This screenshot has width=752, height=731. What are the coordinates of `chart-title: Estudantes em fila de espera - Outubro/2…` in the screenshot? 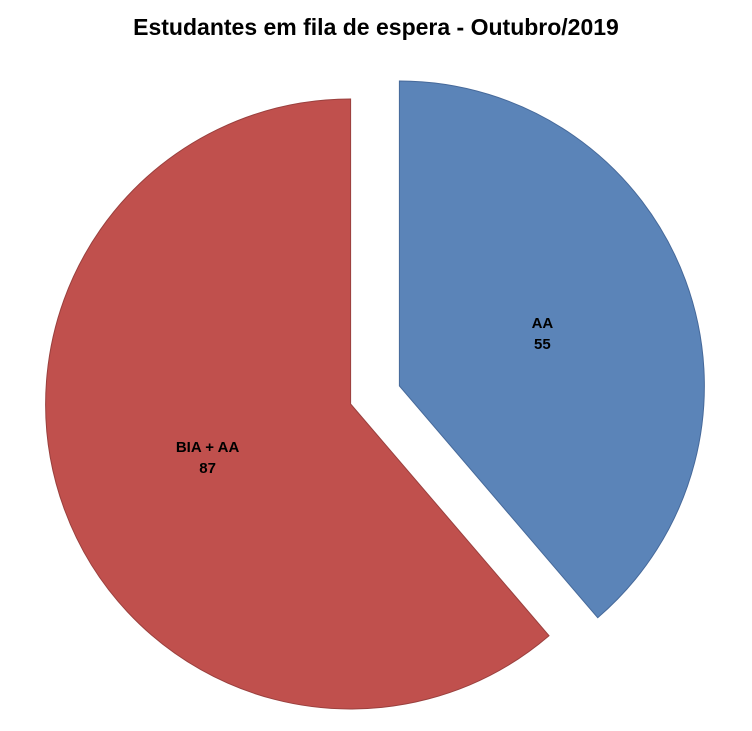 It's located at (376, 27).